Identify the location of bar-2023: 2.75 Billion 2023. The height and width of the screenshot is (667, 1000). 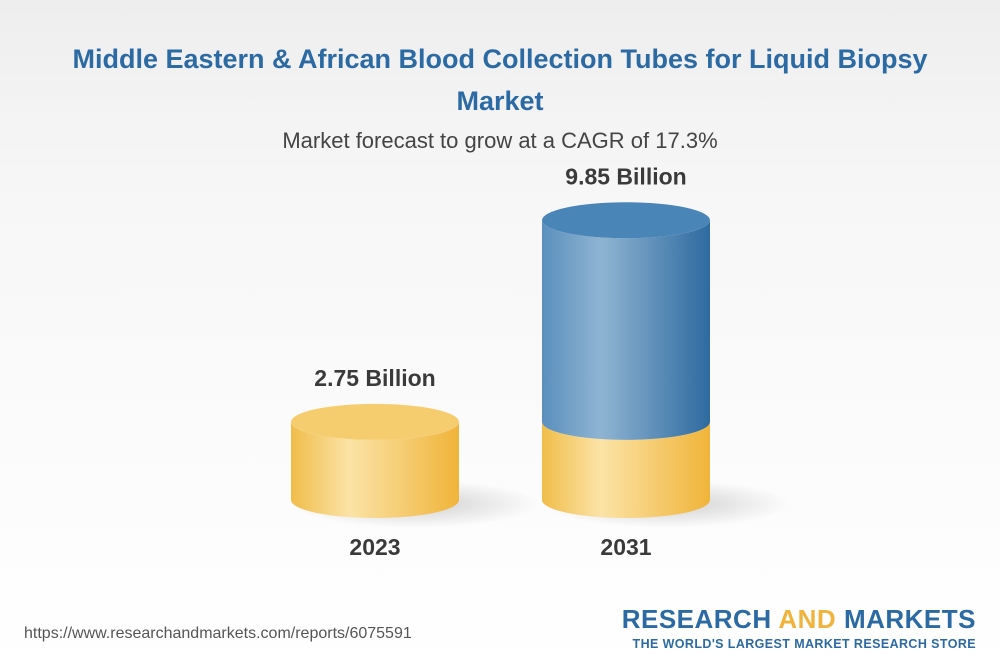
(415, 462).